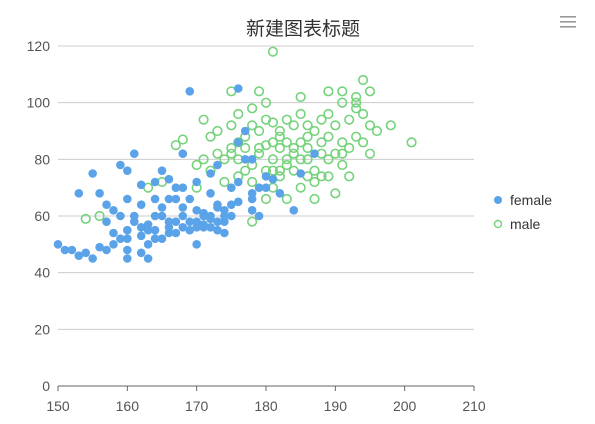 Image resolution: width=595 pixels, height=424 pixels. I want to click on hamburger-menu-icon, so click(568, 22).